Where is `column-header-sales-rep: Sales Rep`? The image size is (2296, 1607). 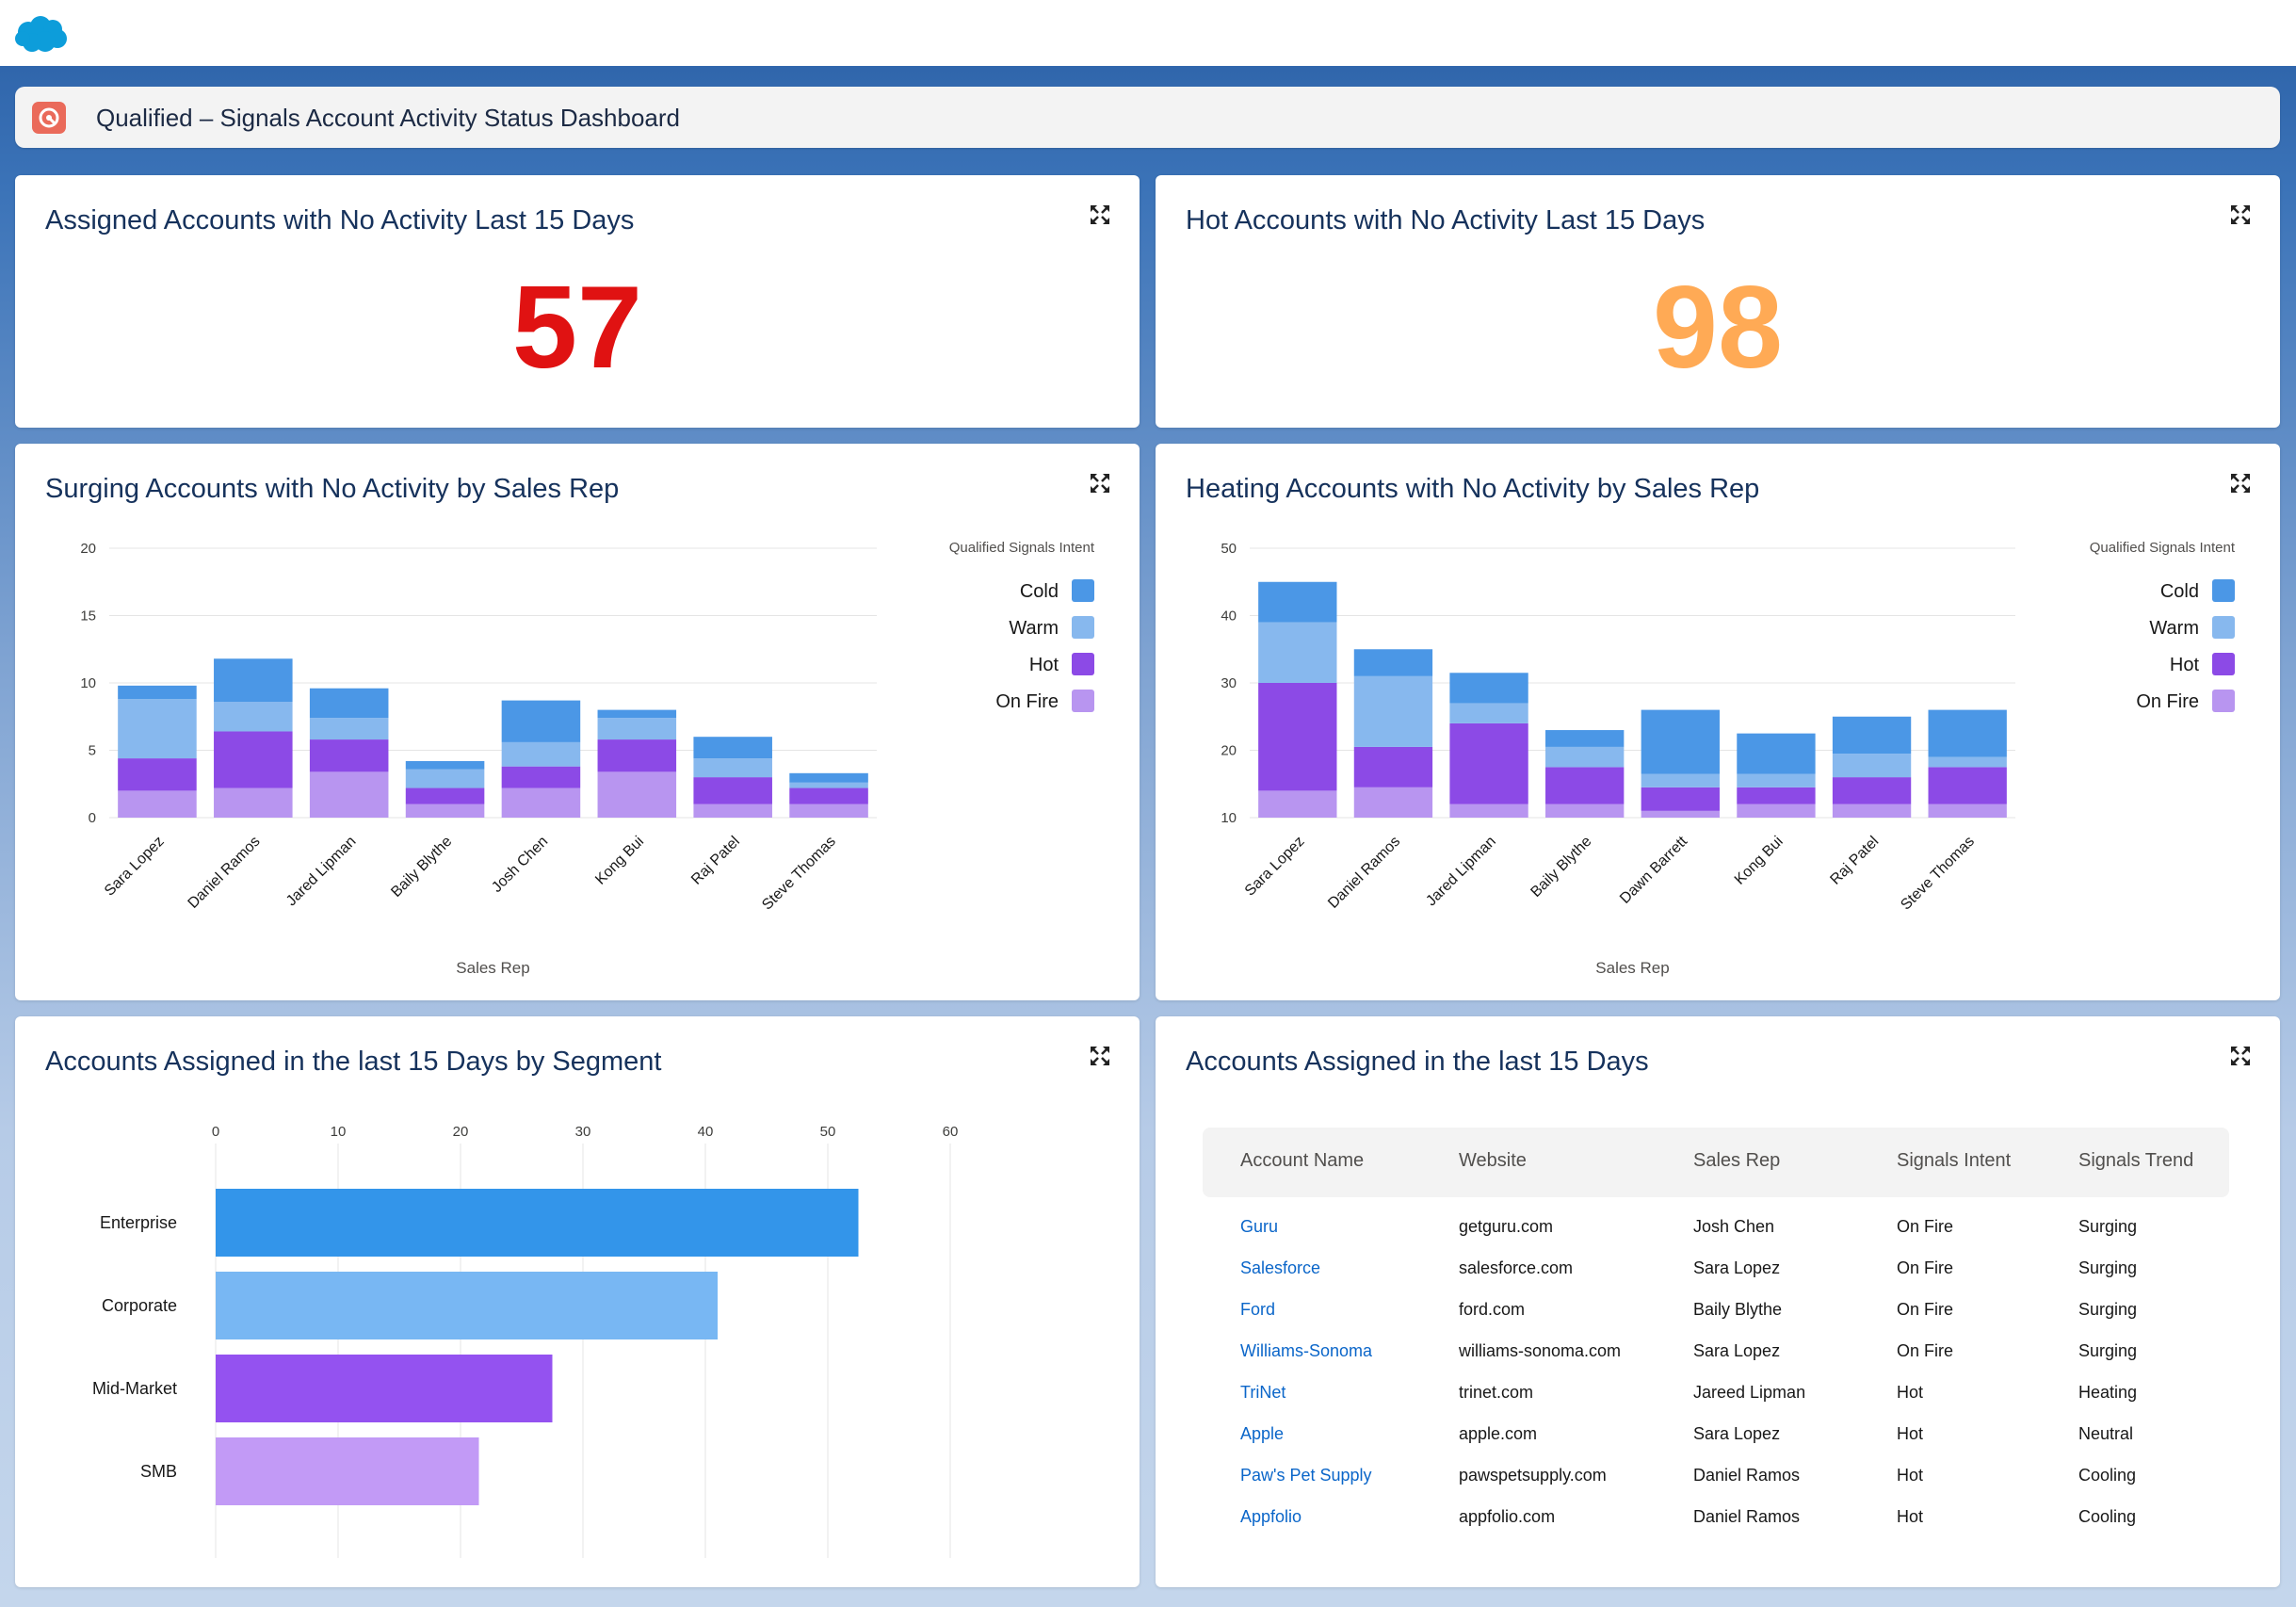
column-header-sales-rep: Sales Rep is located at coordinates (1737, 1160).